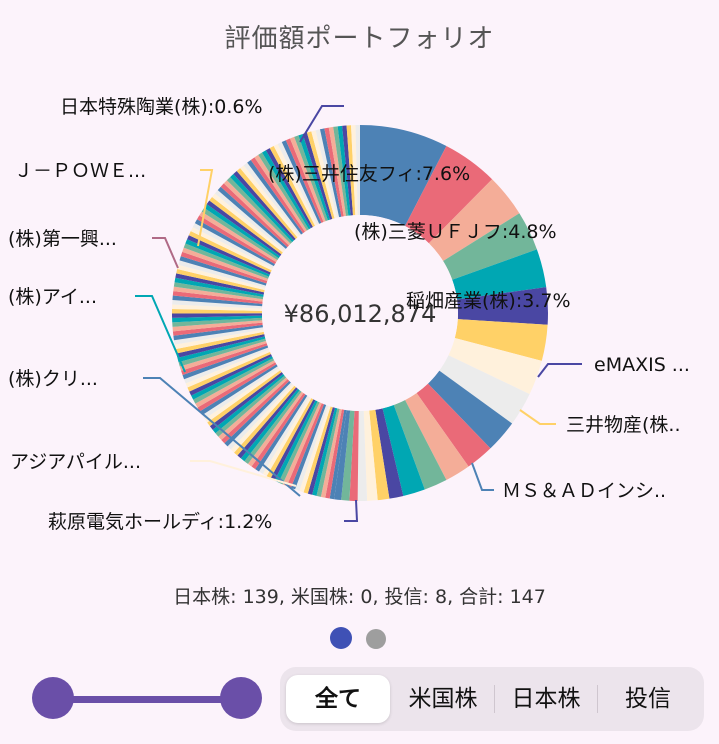 This screenshot has width=719, height=744. I want to click on page-dot-inactive, so click(376, 639).